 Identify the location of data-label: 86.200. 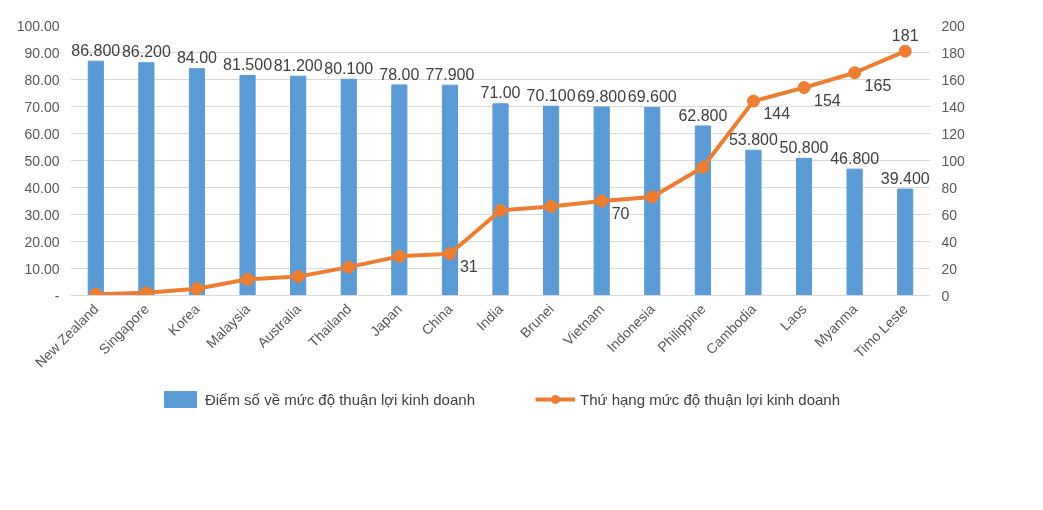
(146, 52).